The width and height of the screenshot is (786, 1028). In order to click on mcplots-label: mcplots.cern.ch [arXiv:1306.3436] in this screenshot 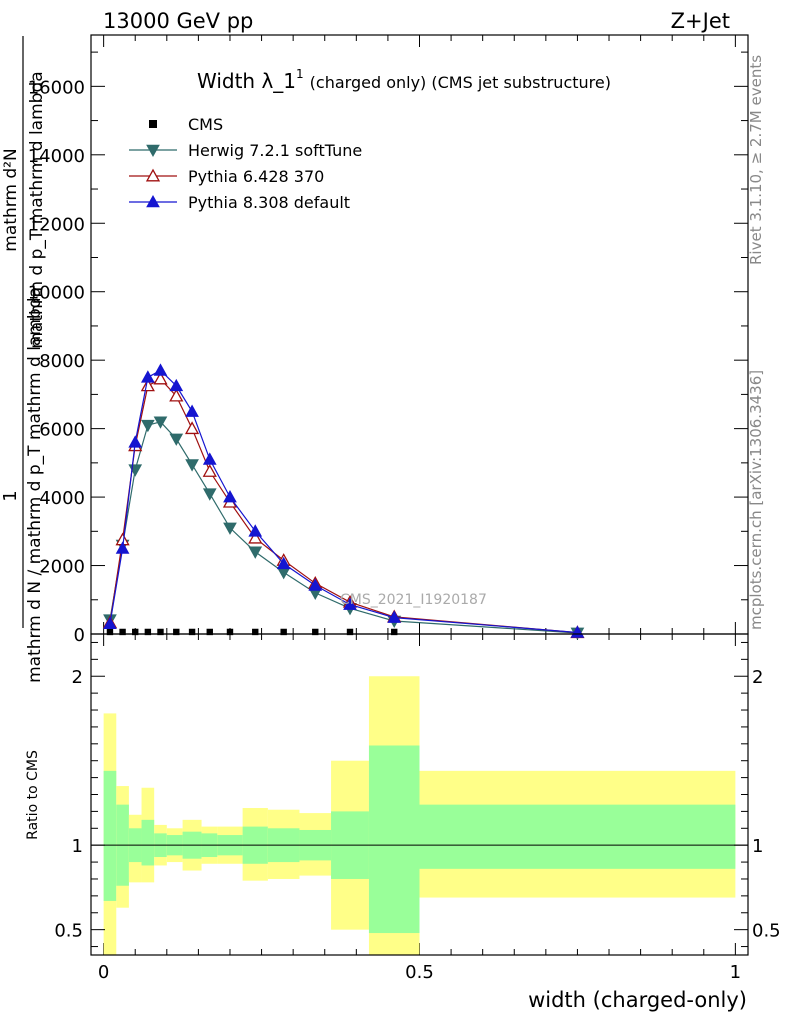, I will do `click(756, 500)`.